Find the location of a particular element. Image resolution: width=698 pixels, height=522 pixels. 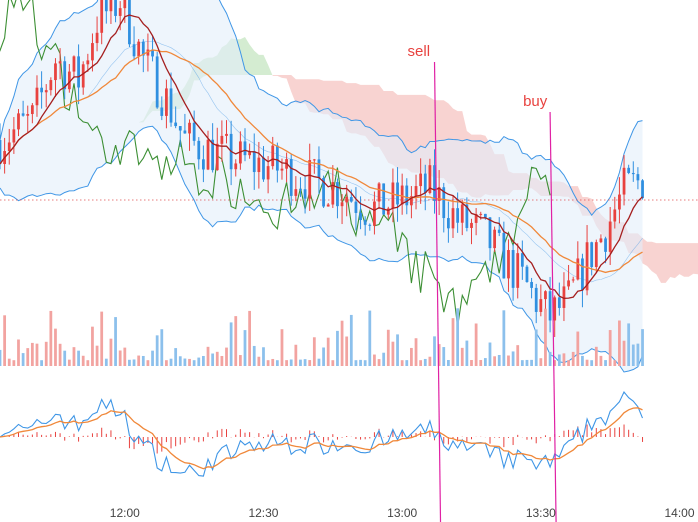

volume-panel is located at coordinates (322, 337).